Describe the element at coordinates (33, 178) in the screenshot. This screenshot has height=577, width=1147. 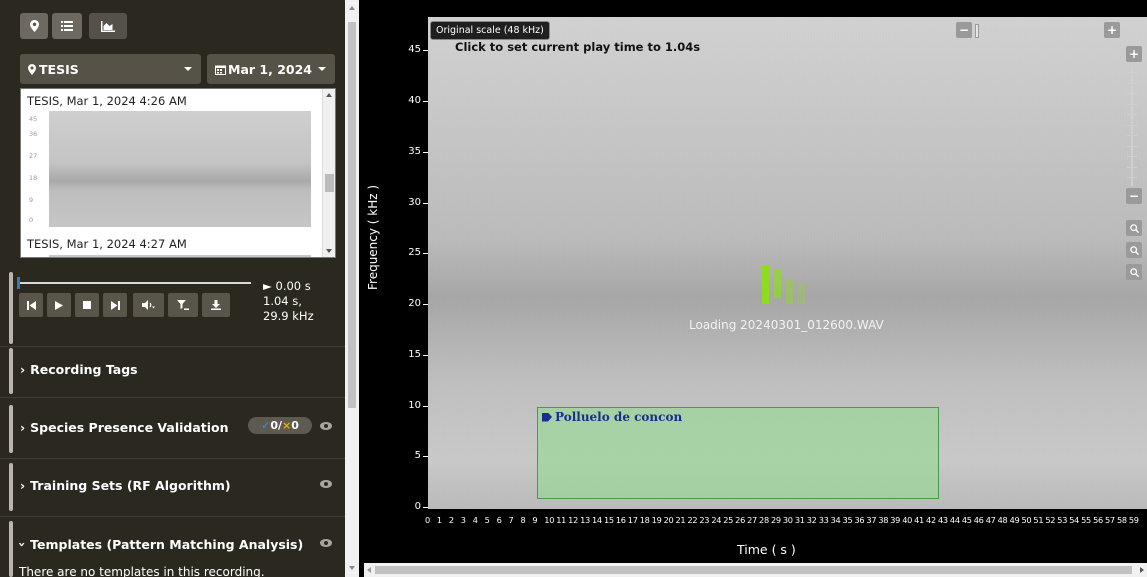
I see `mini-axis-label: 18` at that location.